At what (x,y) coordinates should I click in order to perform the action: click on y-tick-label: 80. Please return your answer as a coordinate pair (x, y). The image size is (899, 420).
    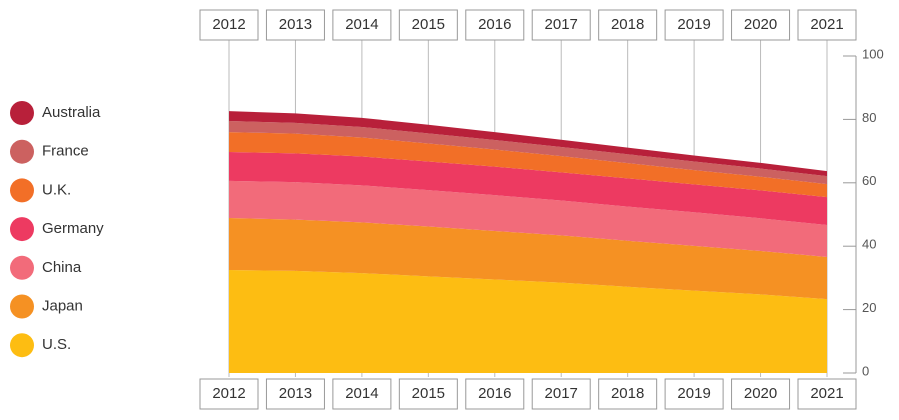
    Looking at the image, I should click on (869, 117).